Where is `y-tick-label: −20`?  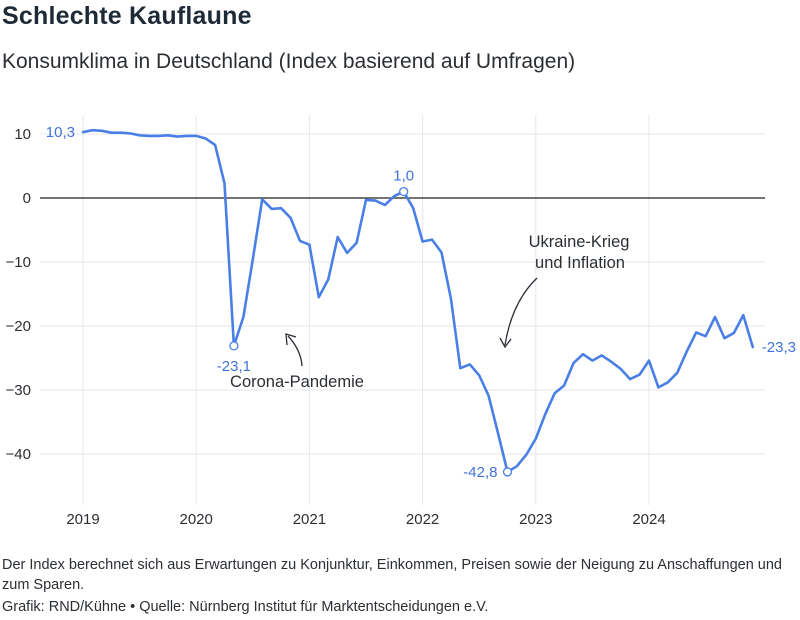
y-tick-label: −20 is located at coordinates (18, 326).